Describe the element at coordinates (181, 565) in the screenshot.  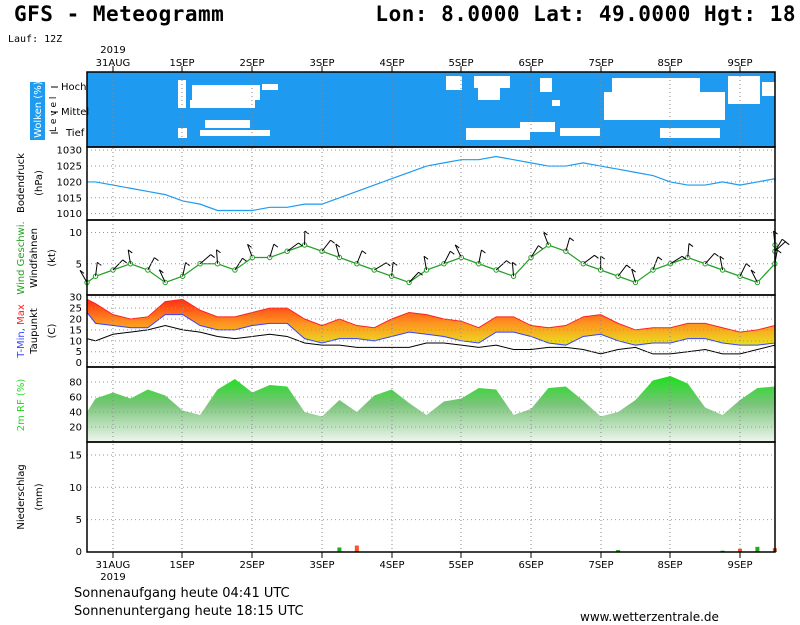
I see `x-tick-label-bottom: 1SEP` at that location.